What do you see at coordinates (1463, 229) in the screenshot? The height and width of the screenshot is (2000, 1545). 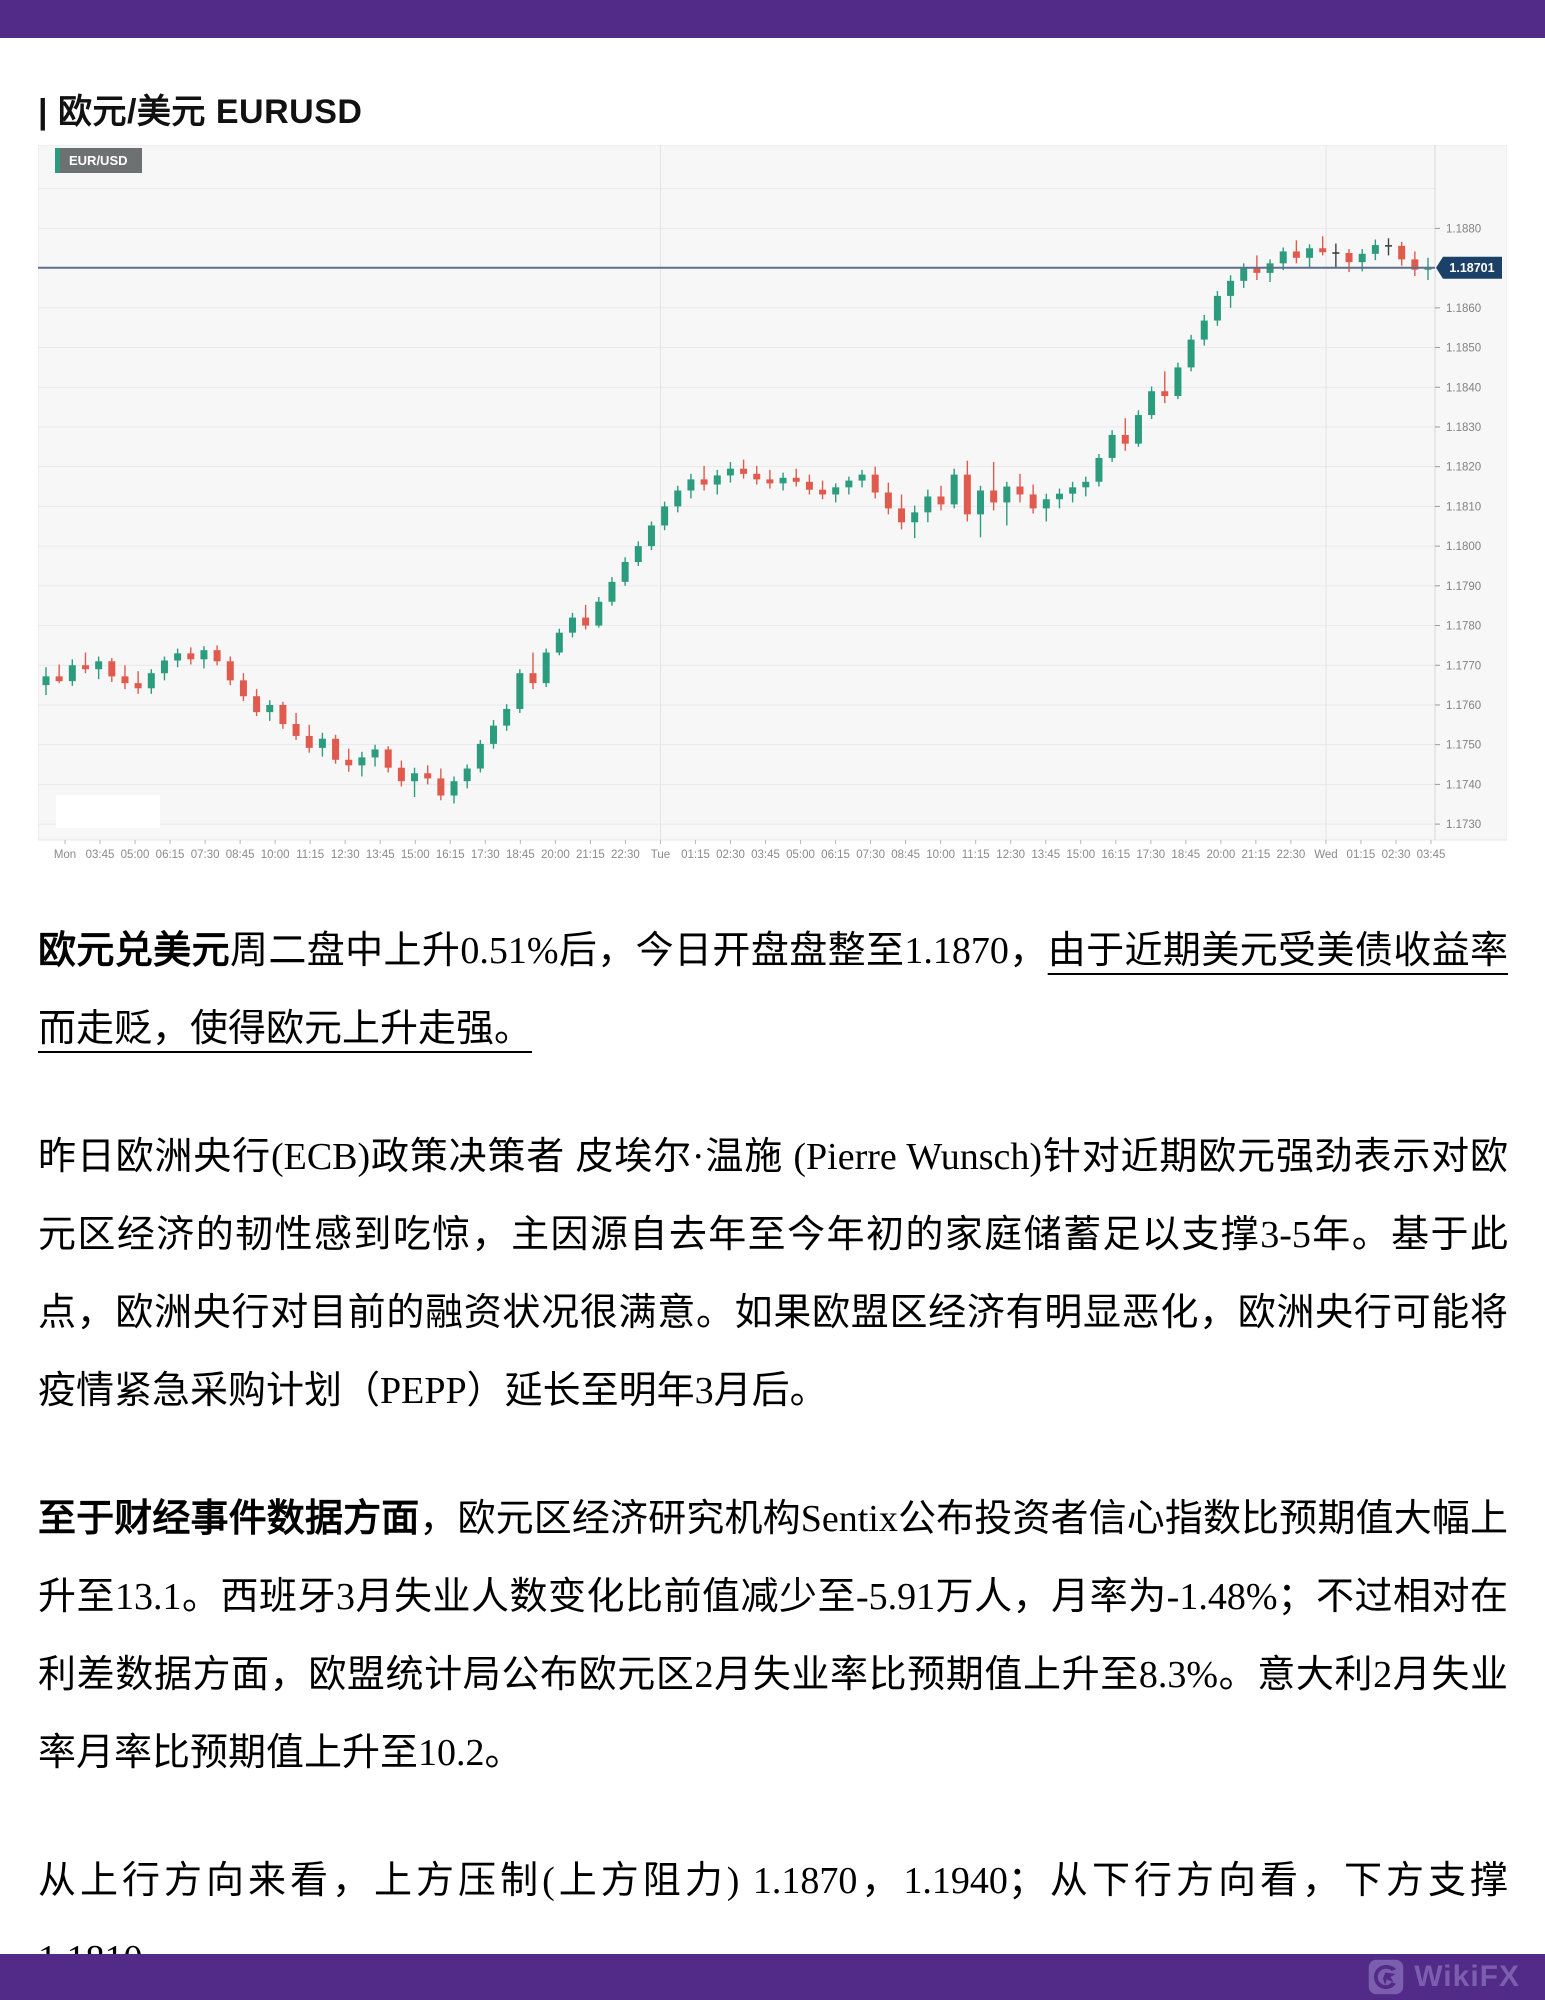 I see `y-axis-label: 1.1880` at bounding box center [1463, 229].